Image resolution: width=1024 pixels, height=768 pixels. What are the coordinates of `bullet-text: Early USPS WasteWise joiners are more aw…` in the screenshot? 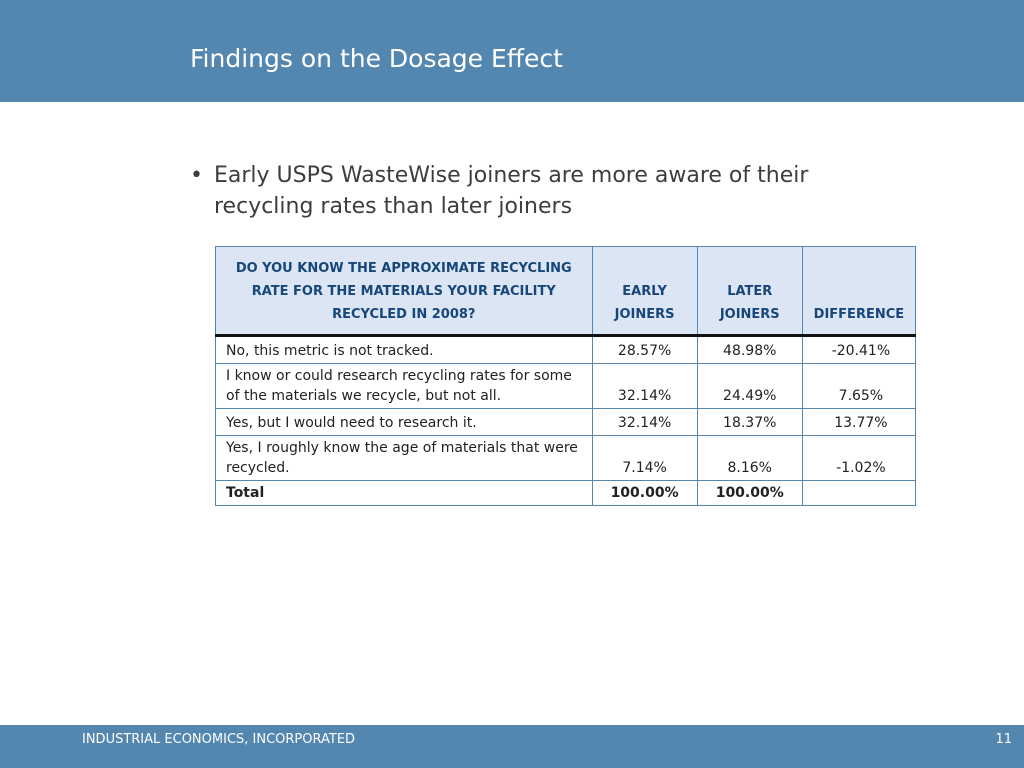 It's located at (511, 191).